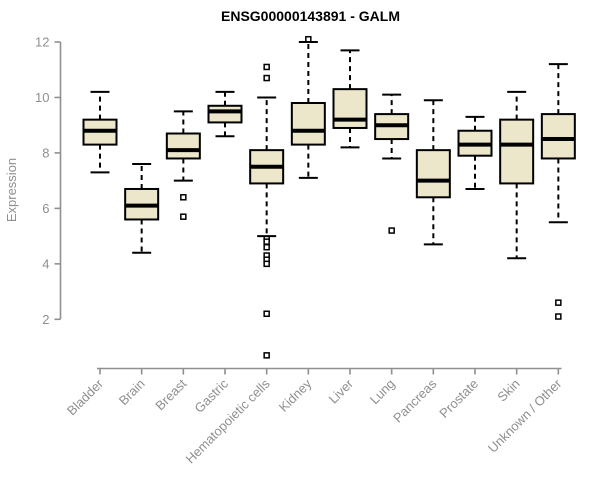 The image size is (600, 500). Describe the element at coordinates (558, 191) in the screenshot. I see `box-unknown-other` at that location.